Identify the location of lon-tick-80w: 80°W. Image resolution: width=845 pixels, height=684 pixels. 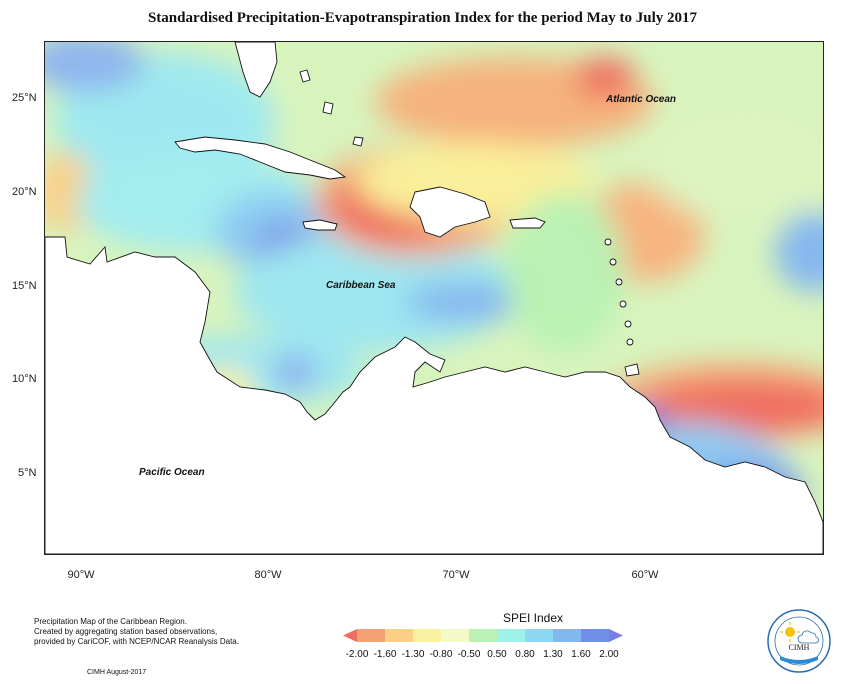
(268, 575).